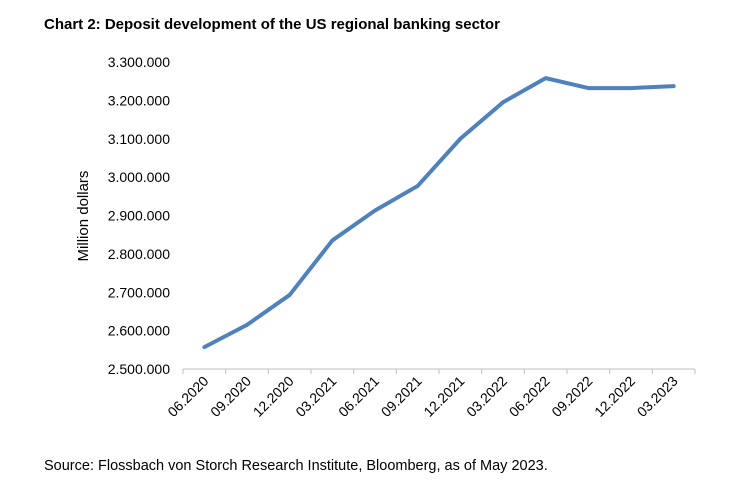  What do you see at coordinates (529, 396) in the screenshot?
I see `x-tick-label: 06.2022` at bounding box center [529, 396].